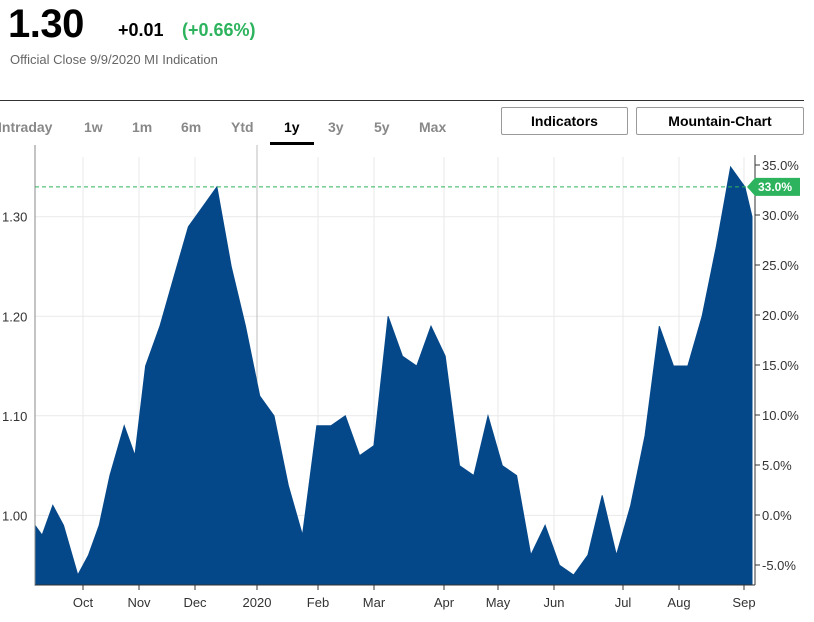  I want to click on x-tick-label: May, so click(498, 602).